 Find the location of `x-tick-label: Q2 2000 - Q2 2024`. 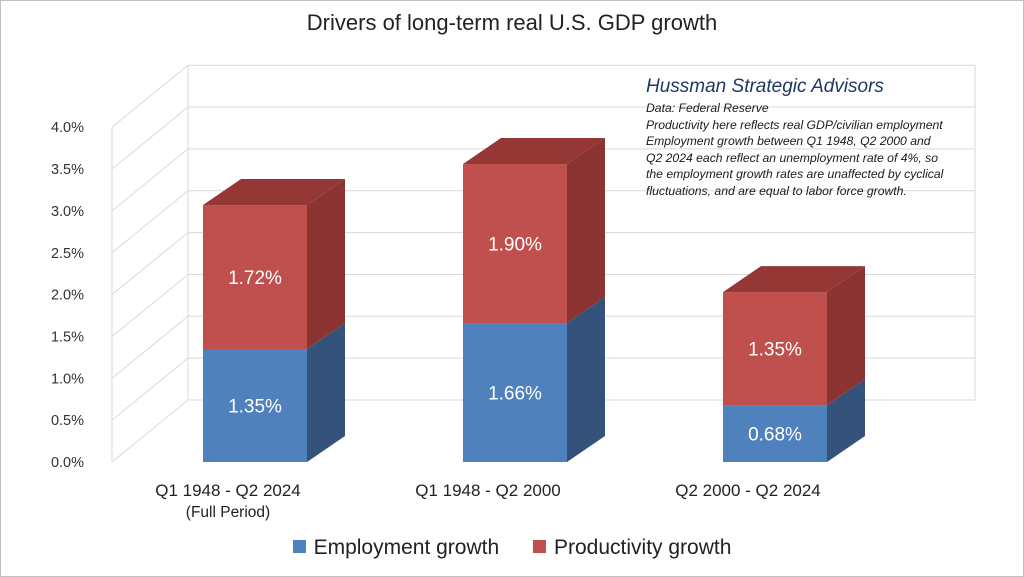

x-tick-label: Q2 2000 - Q2 2024 is located at coordinates (748, 490).